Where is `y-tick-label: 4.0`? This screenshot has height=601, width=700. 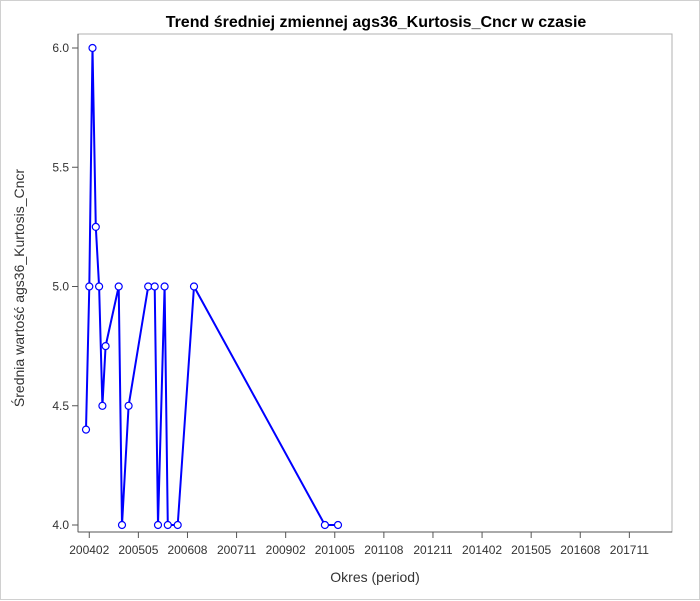
y-tick-label: 4.0 is located at coordinates (60, 525).